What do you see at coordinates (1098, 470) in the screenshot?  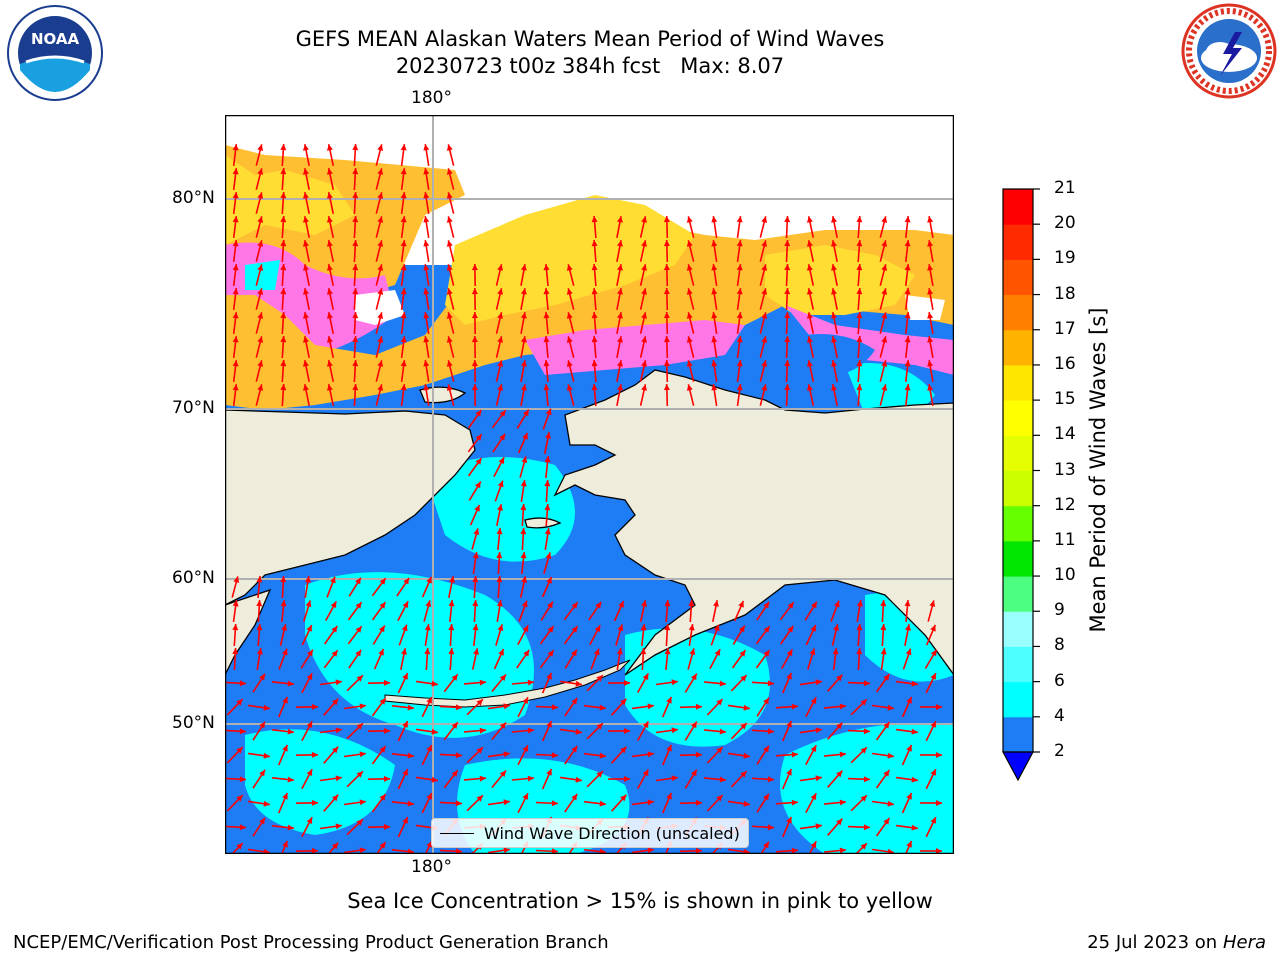 I see `colorbar-label: Mean Period of Wind Waves [s]` at bounding box center [1098, 470].